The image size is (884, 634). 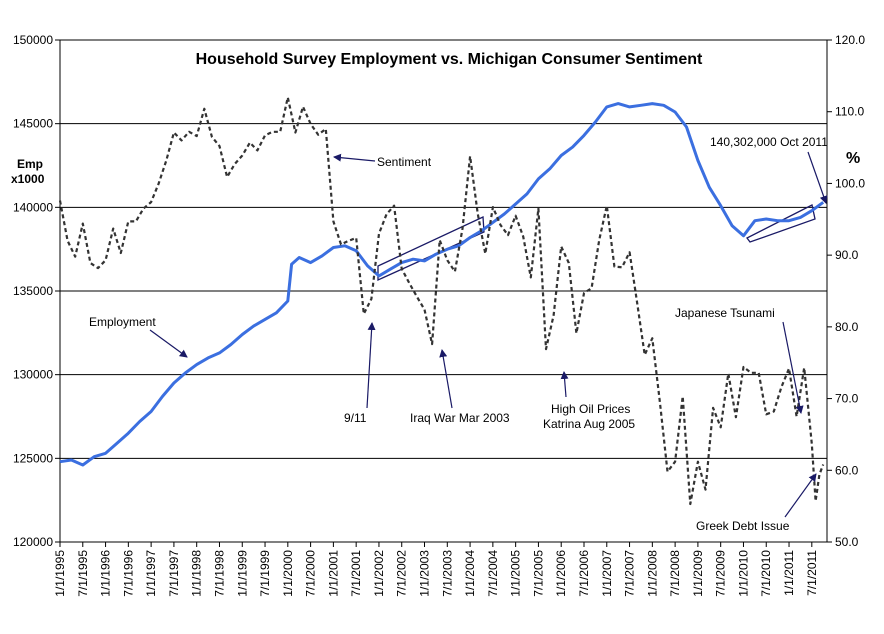 I want to click on annotation-employment: Employment, so click(x=122, y=322).